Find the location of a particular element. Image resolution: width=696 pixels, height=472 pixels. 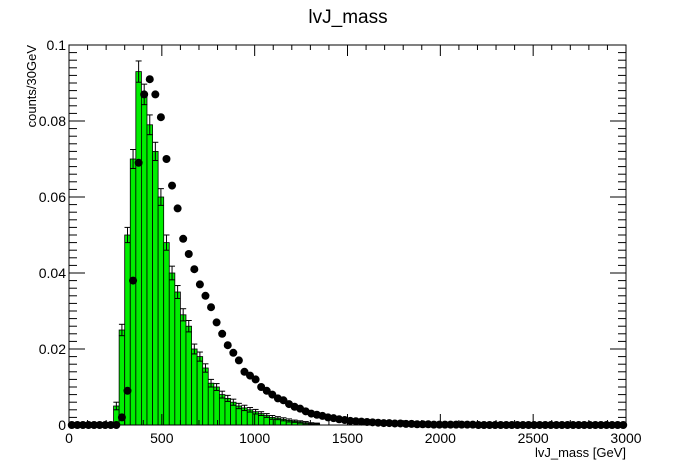

y-tick-label: 0.08 is located at coordinates (52, 121).